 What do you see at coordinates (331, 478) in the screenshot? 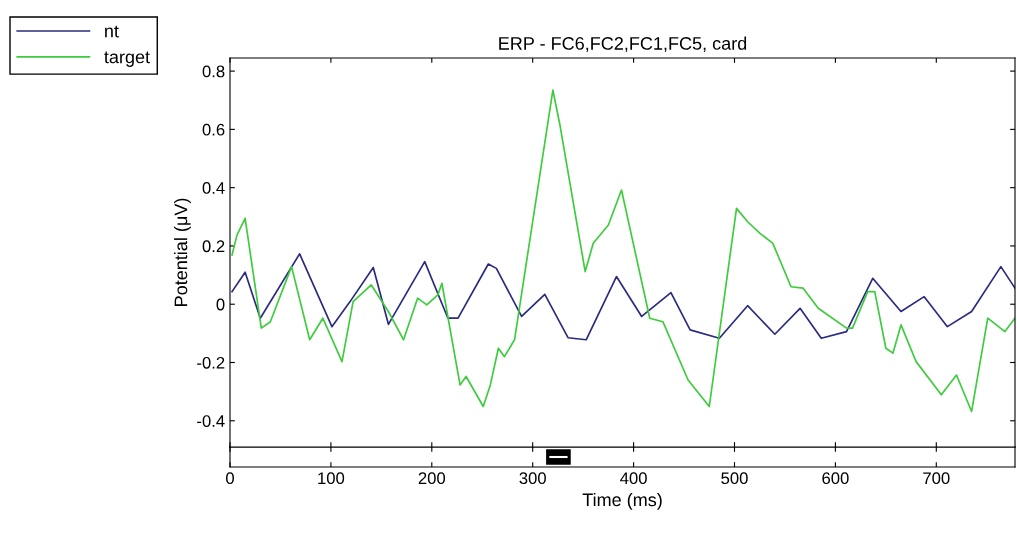
I see `x-tick-label: 100` at bounding box center [331, 478].